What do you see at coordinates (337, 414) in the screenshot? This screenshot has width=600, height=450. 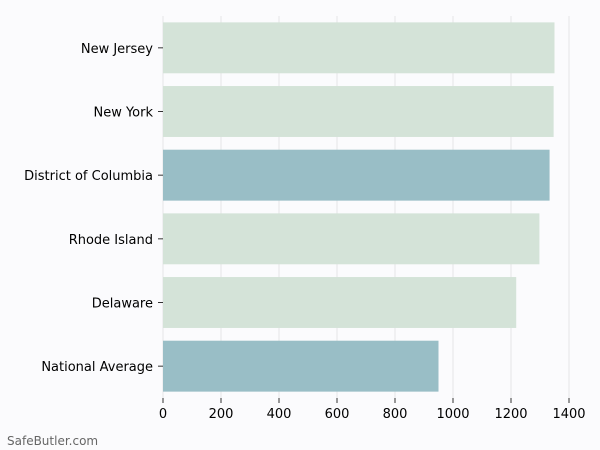 I see `x-tick-label-600: 600` at bounding box center [337, 414].